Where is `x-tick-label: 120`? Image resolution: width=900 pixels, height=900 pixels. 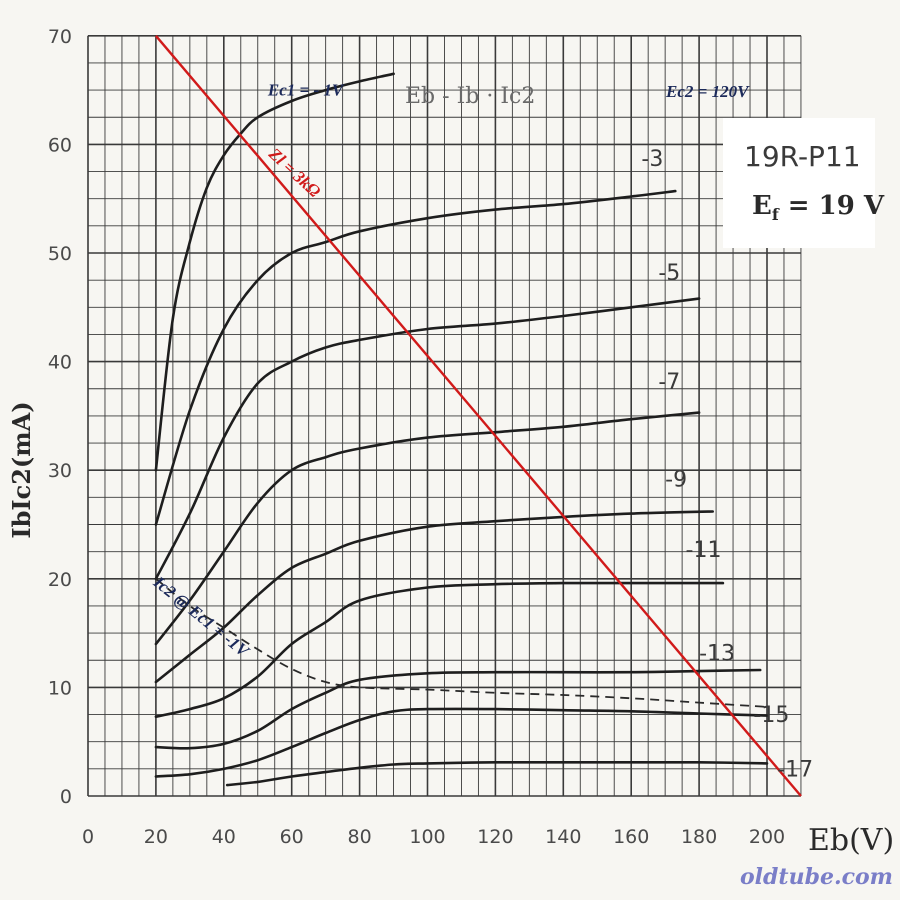
x-tick-label: 120 is located at coordinates (495, 837).